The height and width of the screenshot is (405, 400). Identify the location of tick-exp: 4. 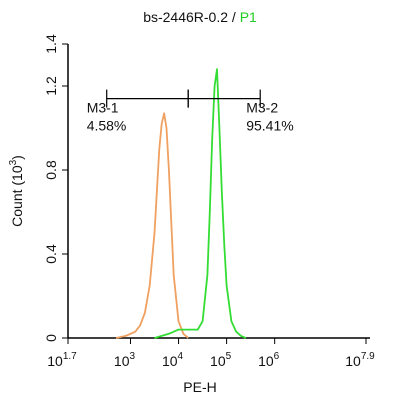
(181, 356).